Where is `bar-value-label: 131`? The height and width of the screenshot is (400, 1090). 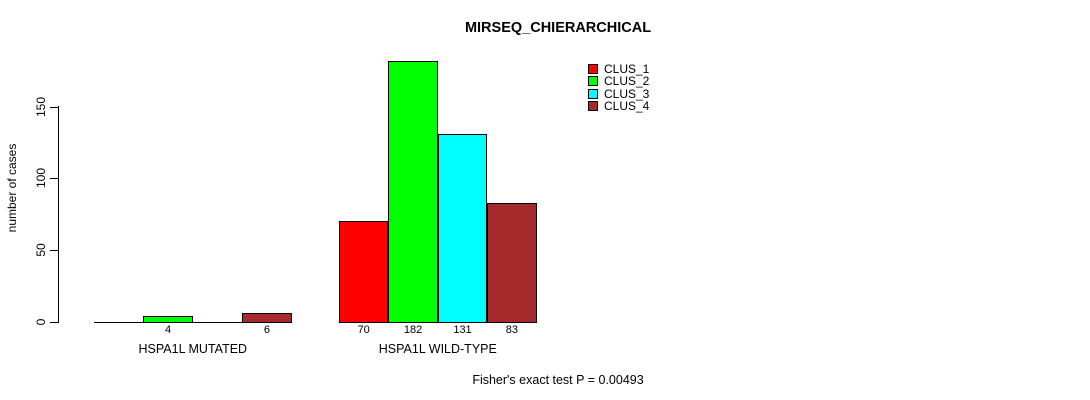
bar-value-label: 131 is located at coordinates (462, 329).